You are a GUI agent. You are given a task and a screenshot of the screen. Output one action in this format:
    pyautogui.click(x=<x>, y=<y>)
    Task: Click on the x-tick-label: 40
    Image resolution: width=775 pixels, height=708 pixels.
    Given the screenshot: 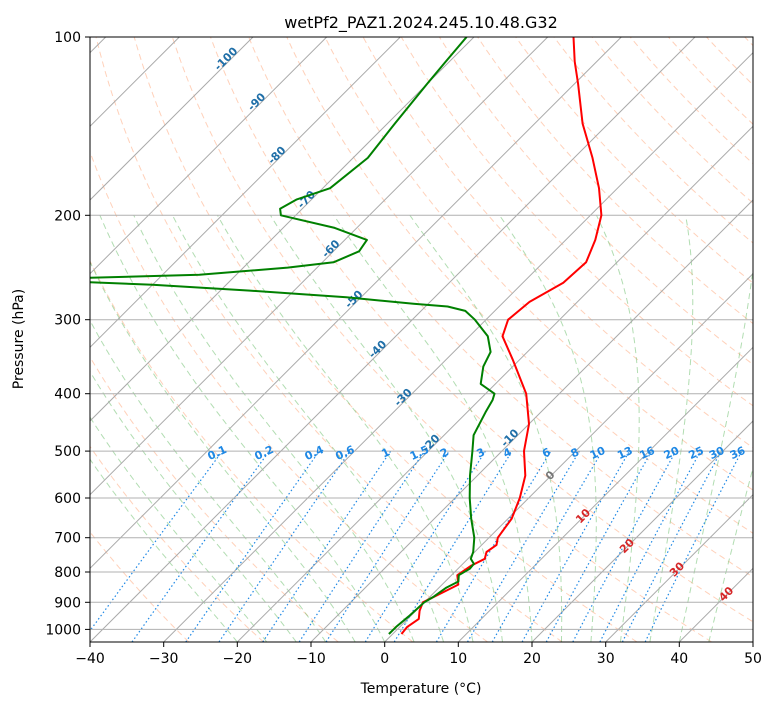 What is the action you would take?
    pyautogui.click(x=679, y=659)
    